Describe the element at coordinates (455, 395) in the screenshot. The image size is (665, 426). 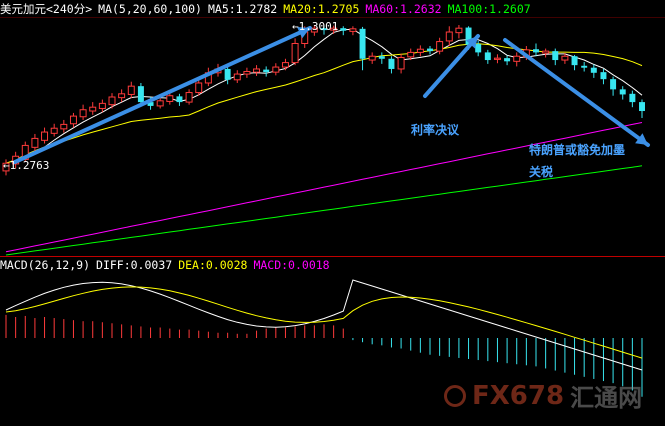
I see `fx678-logo-icon` at that location.